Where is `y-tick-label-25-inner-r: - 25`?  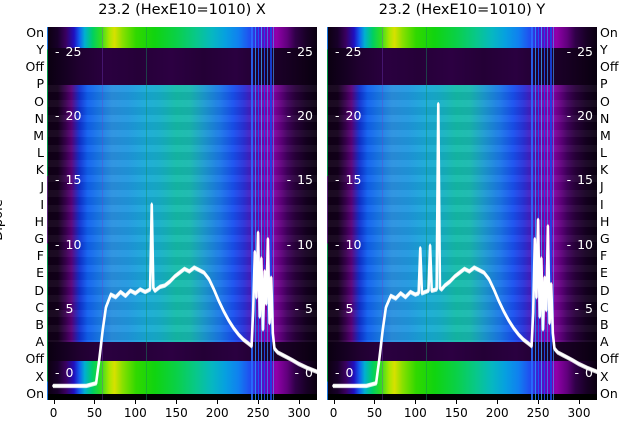
y-tick-label-25-inner-r: - 25 is located at coordinates (579, 51).